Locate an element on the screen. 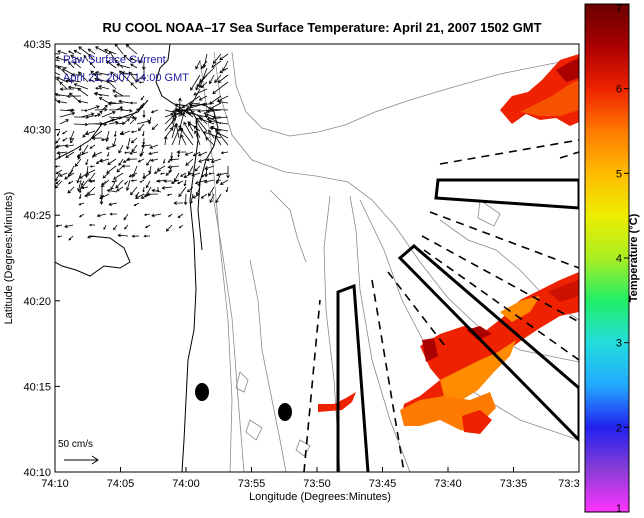 The image size is (644, 518). x-tick-label: 73:45 is located at coordinates (383, 484).